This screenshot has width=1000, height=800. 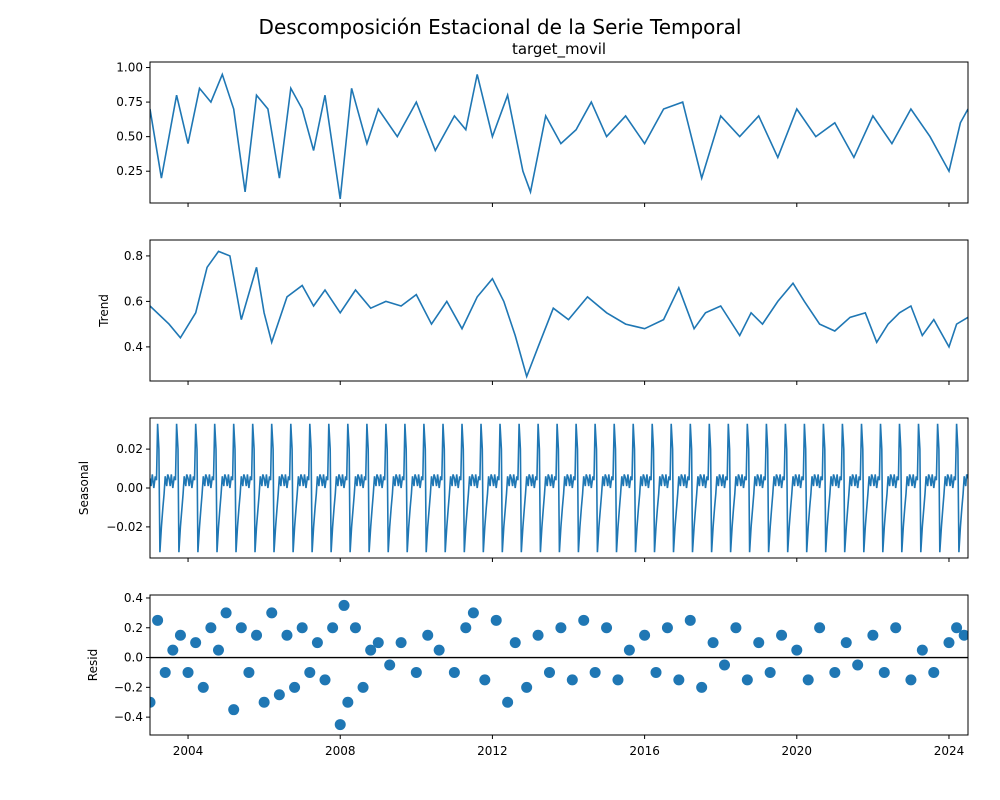 What do you see at coordinates (129, 137) in the screenshot?
I see `observed-ytick-label: 0.50` at bounding box center [129, 137].